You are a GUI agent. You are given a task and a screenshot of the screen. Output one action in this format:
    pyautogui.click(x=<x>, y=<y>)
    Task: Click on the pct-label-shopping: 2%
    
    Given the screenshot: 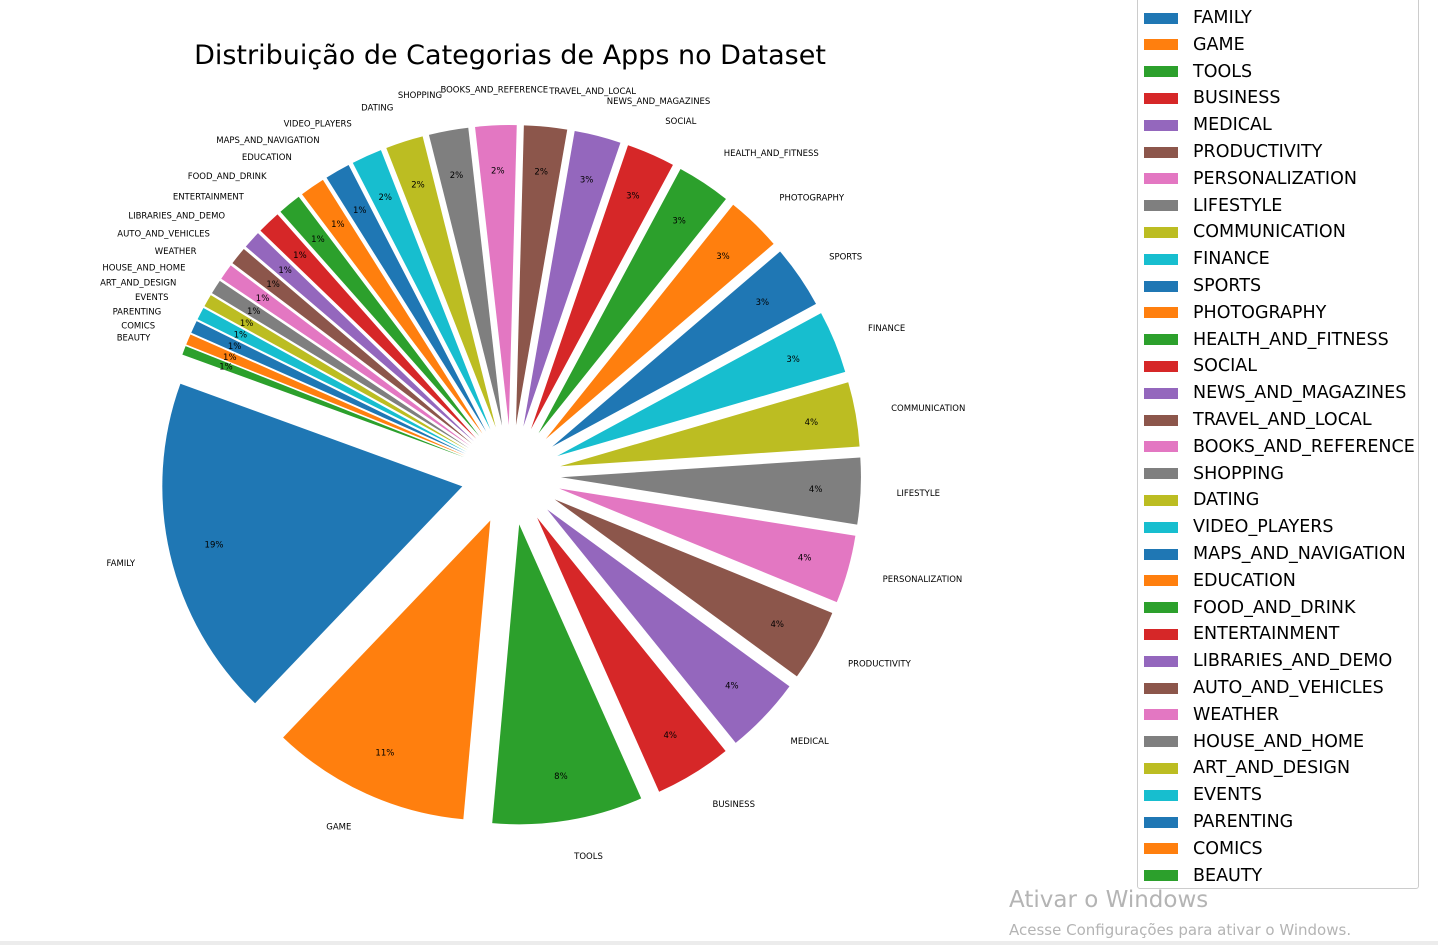 What is the action you would take?
    pyautogui.click(x=457, y=176)
    